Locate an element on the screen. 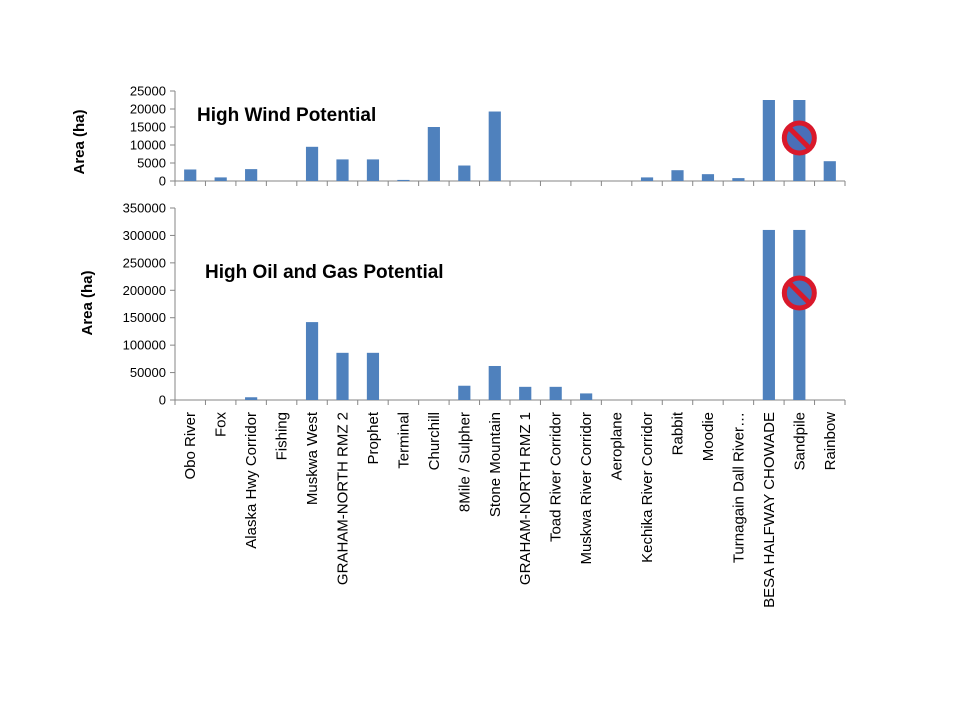 This screenshot has height=725, width=960. x-tick-label: 8Mile / Sulpher is located at coordinates (464, 462).